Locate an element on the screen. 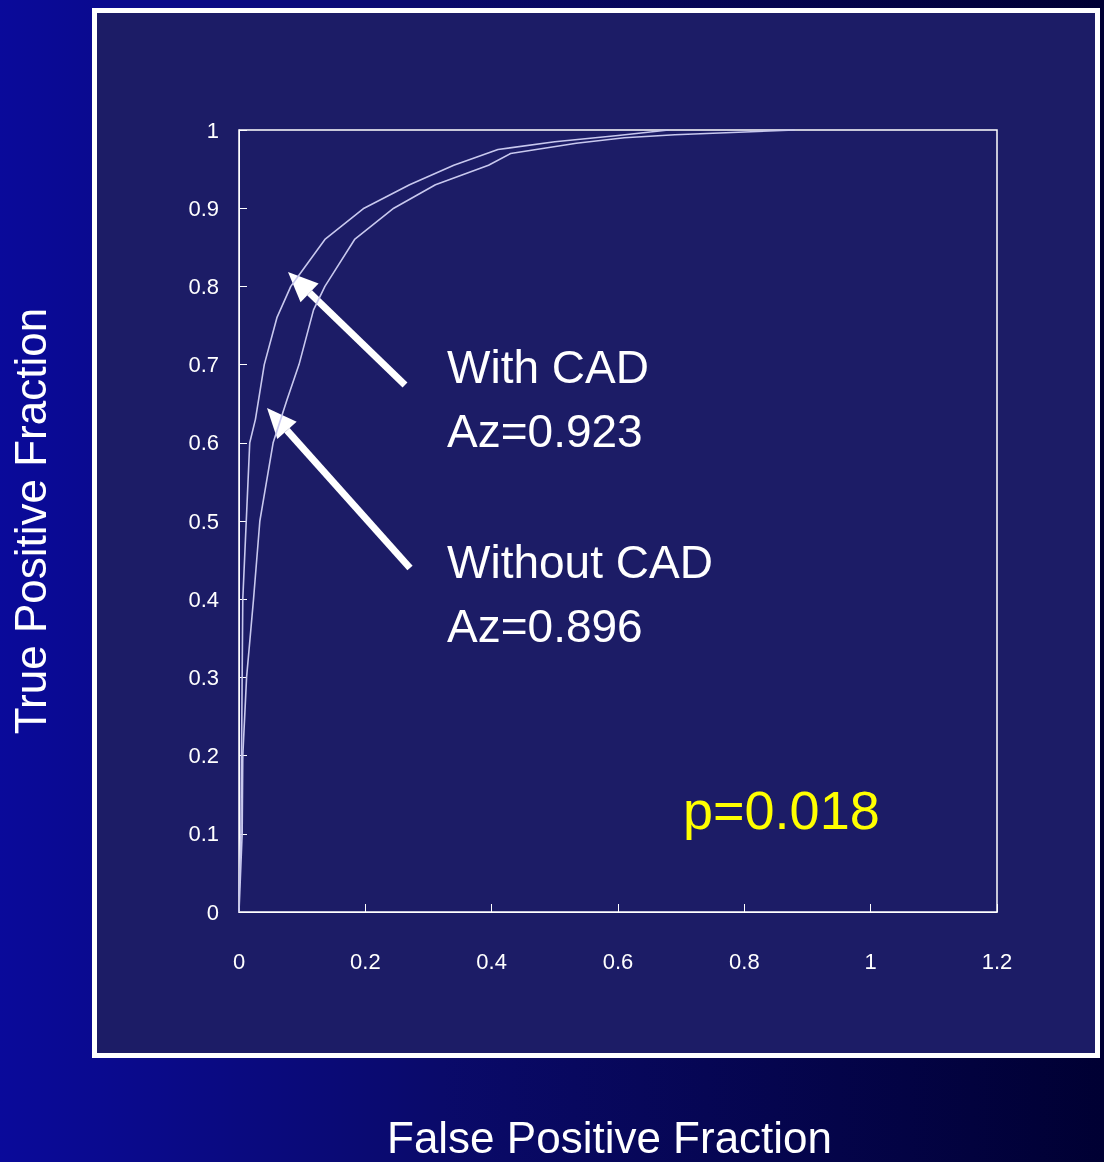 The image size is (1104, 1162). annotation: With CAD Az=0.923 is located at coordinates (548, 399).